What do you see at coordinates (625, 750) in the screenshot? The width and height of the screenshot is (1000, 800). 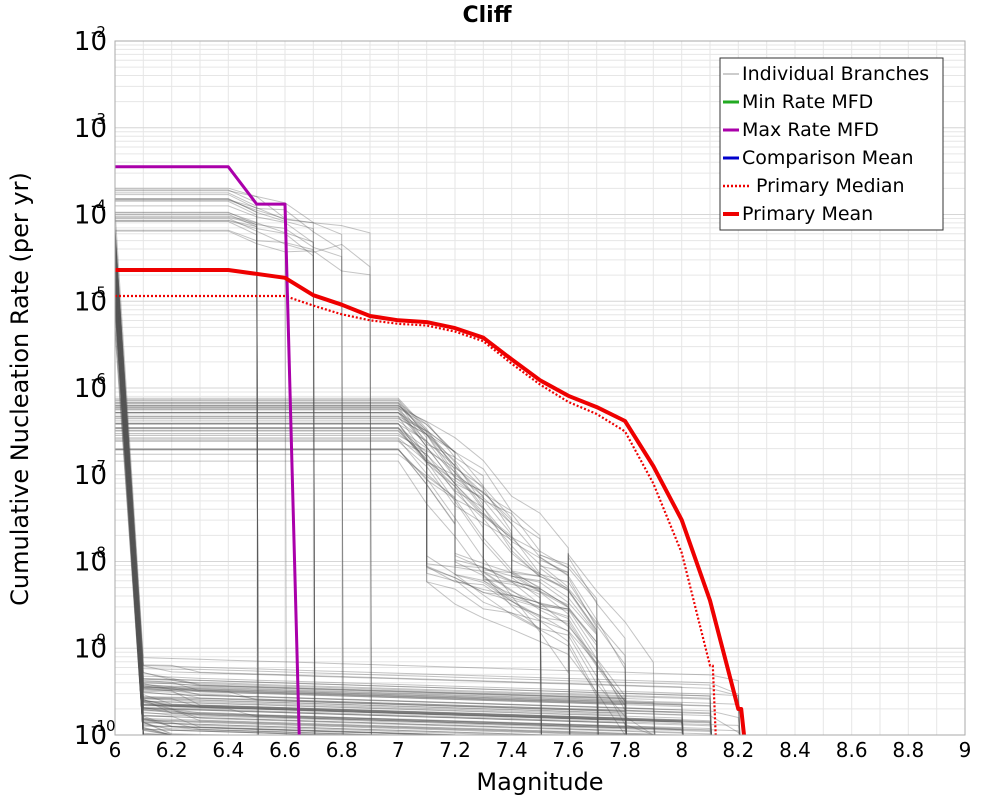 I see `x-tick-label: 7.8` at bounding box center [625, 750].